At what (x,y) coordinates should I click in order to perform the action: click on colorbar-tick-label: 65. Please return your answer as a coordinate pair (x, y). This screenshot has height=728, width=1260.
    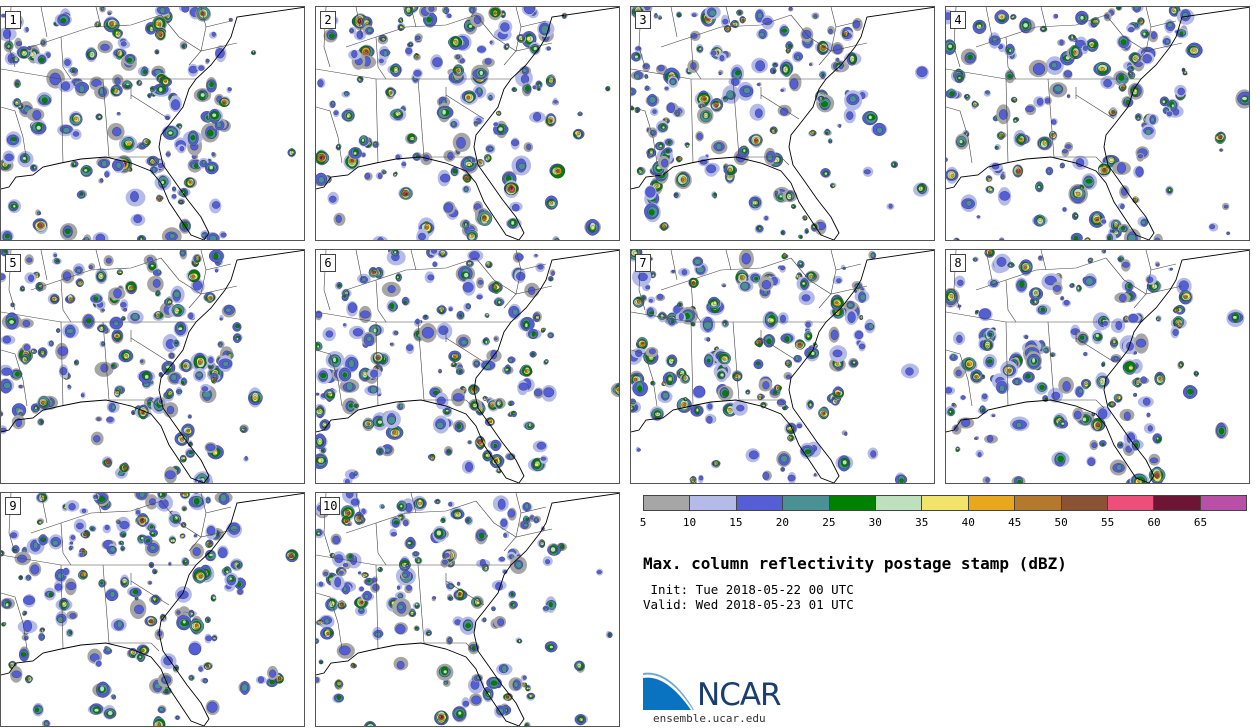
    Looking at the image, I should click on (1200, 522).